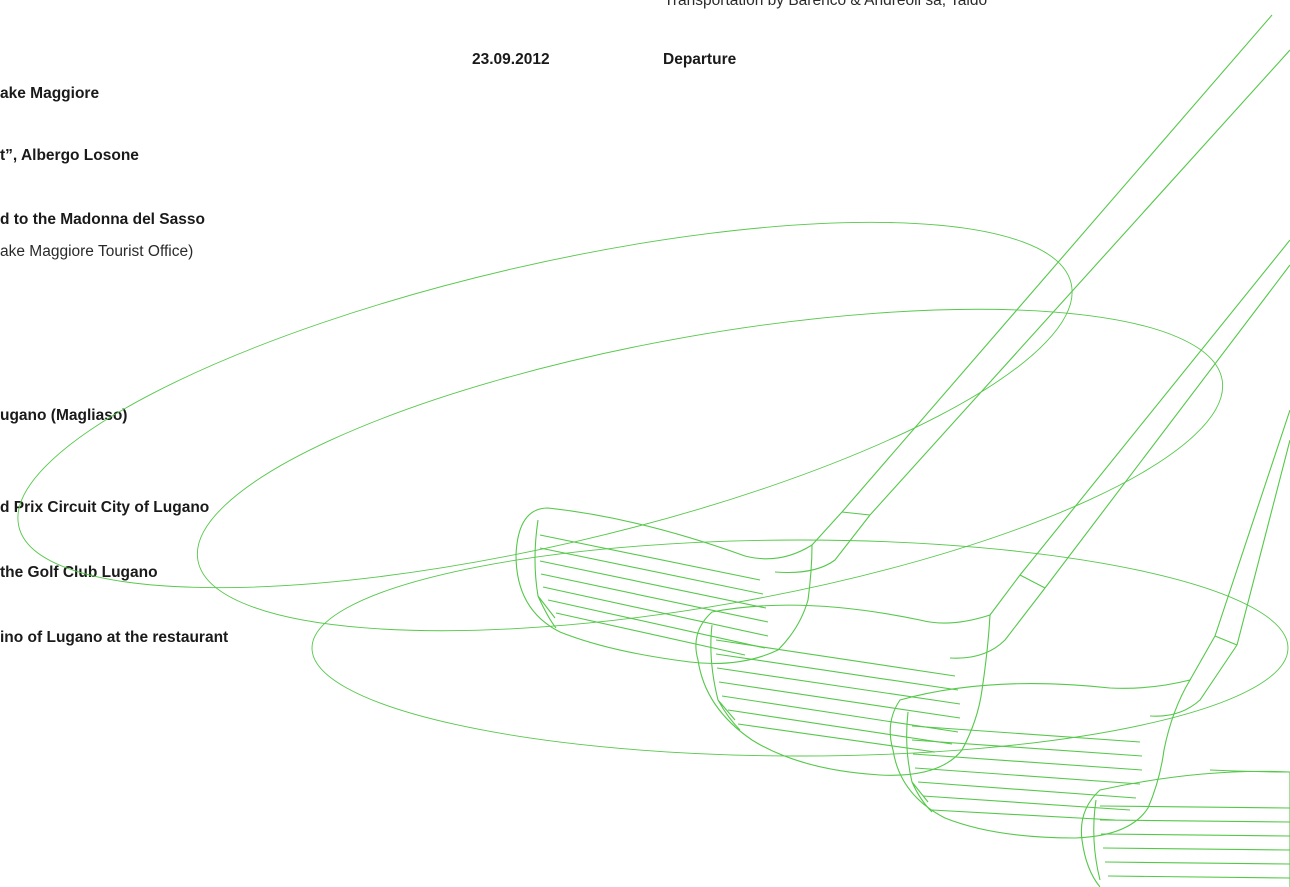  What do you see at coordinates (97, 251) in the screenshot?
I see `itinerary-item-note: ake Maggiore Tourist Office)` at bounding box center [97, 251].